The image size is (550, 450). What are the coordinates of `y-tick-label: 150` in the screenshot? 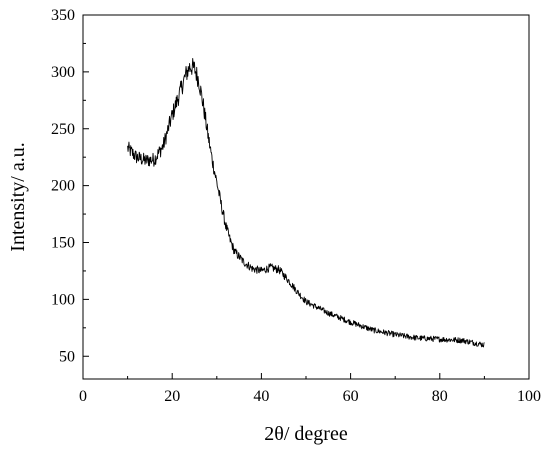 It's located at (63, 243).